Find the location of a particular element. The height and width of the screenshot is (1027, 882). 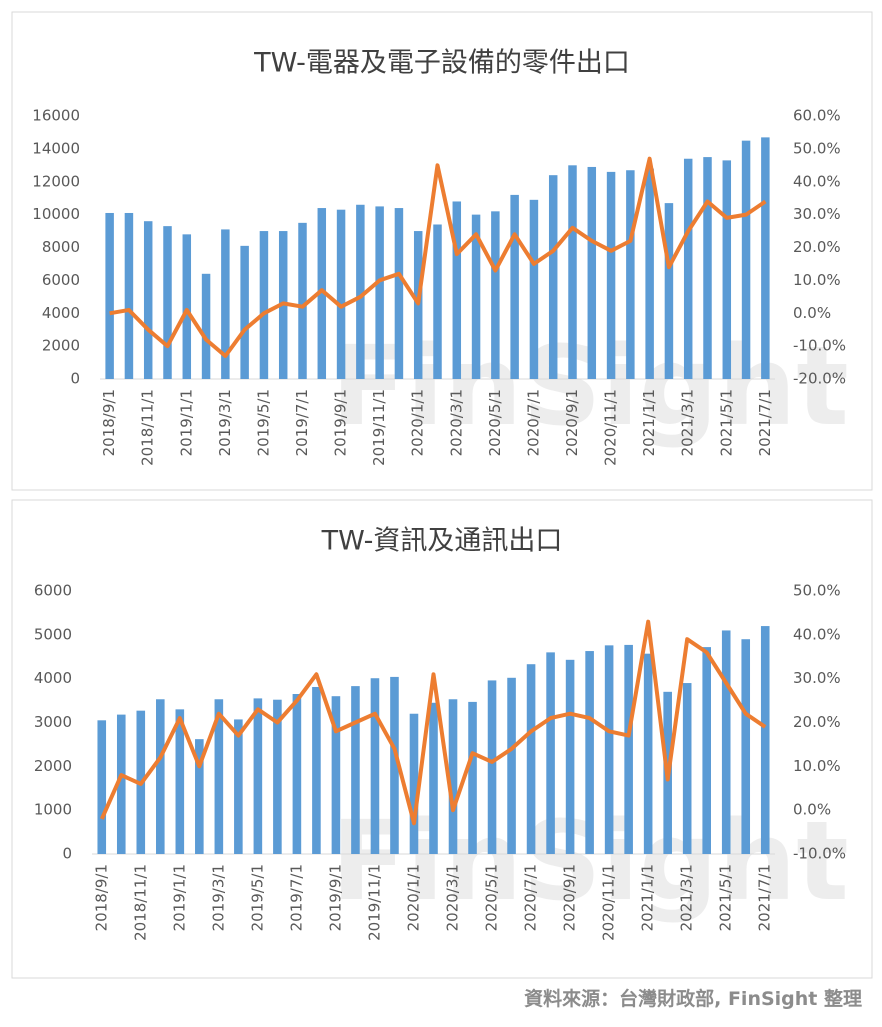

x-tick-label: 2020/1/1 is located at coordinates (418, 422).